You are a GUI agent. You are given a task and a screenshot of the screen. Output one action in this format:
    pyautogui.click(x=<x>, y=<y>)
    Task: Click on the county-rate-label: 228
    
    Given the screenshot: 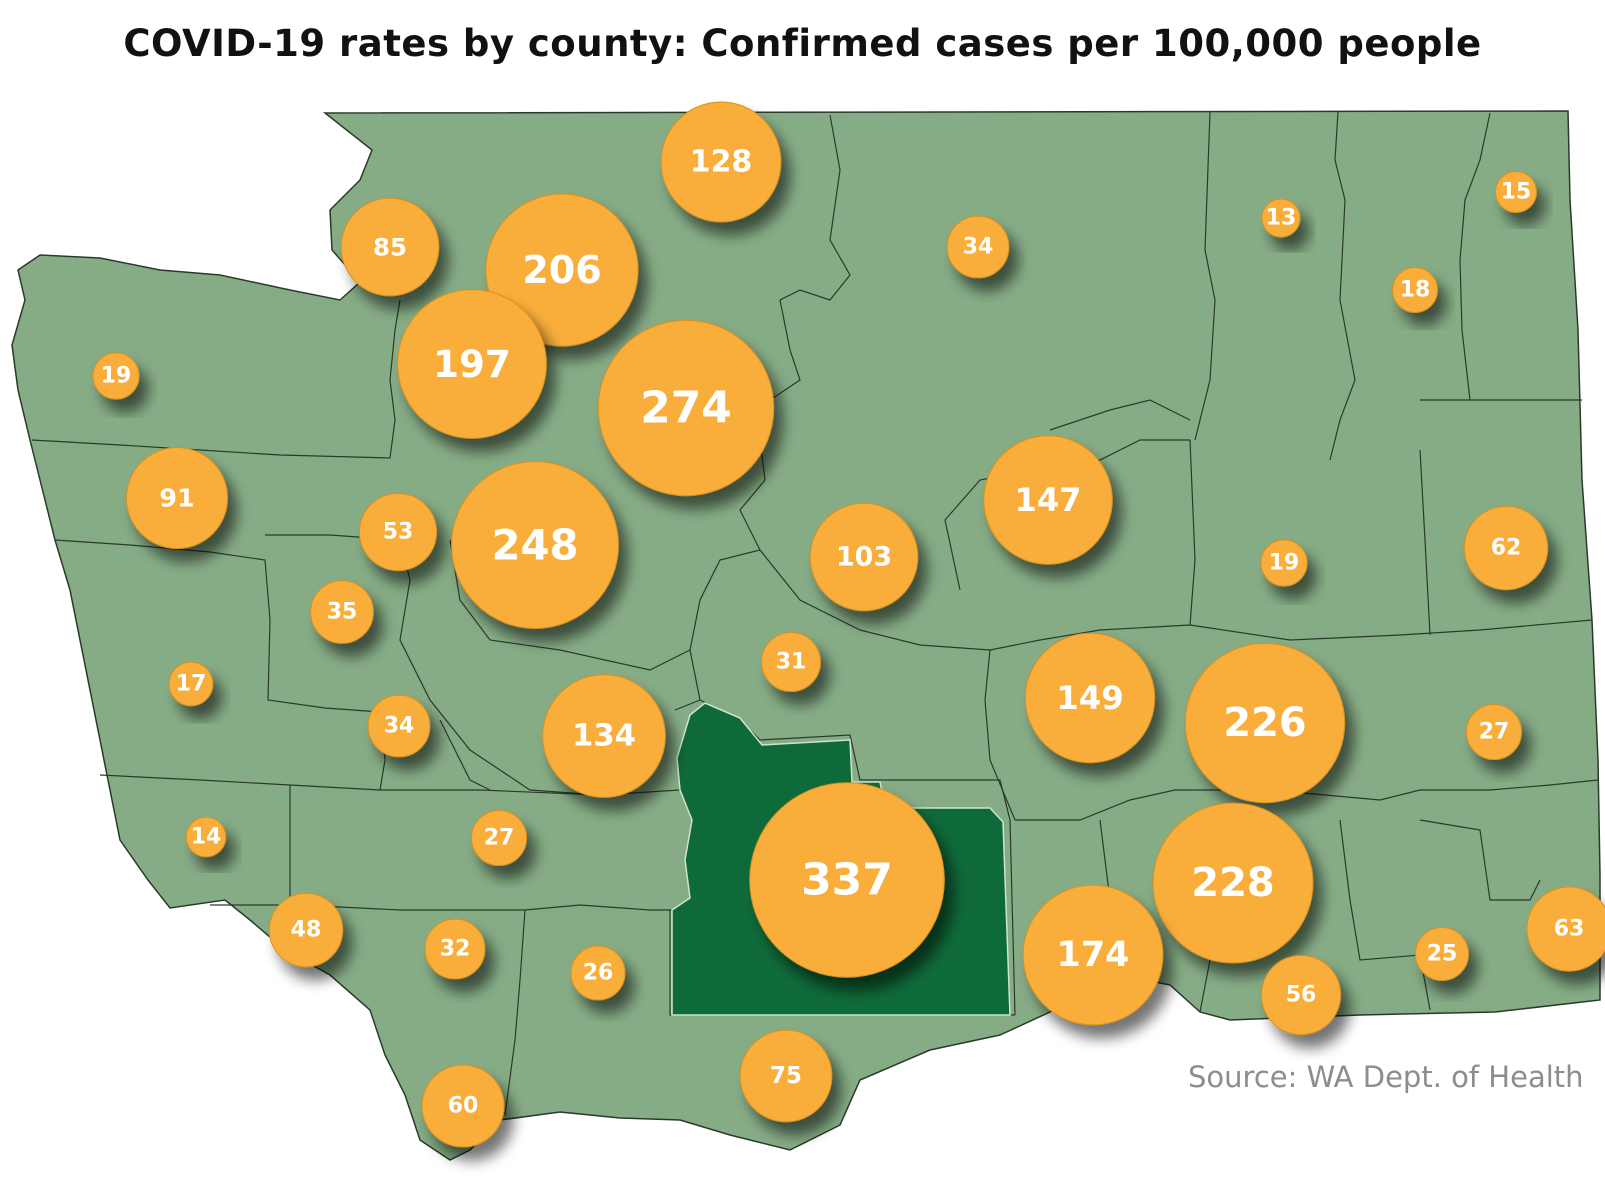 What is the action you would take?
    pyautogui.click(x=1233, y=883)
    